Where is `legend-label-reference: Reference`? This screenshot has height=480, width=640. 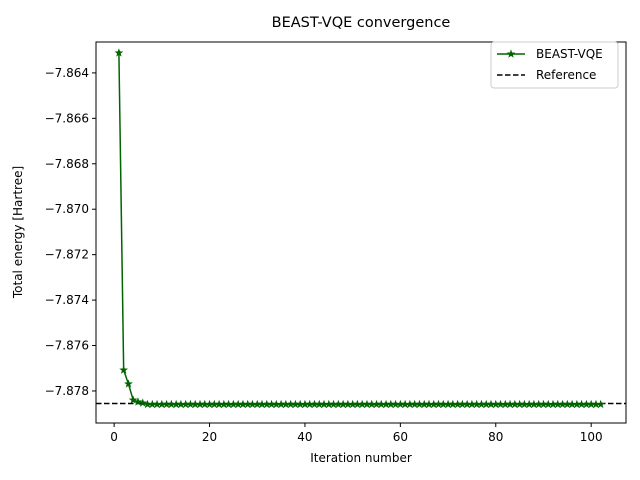
legend-label-reference: Reference is located at coordinates (566, 75).